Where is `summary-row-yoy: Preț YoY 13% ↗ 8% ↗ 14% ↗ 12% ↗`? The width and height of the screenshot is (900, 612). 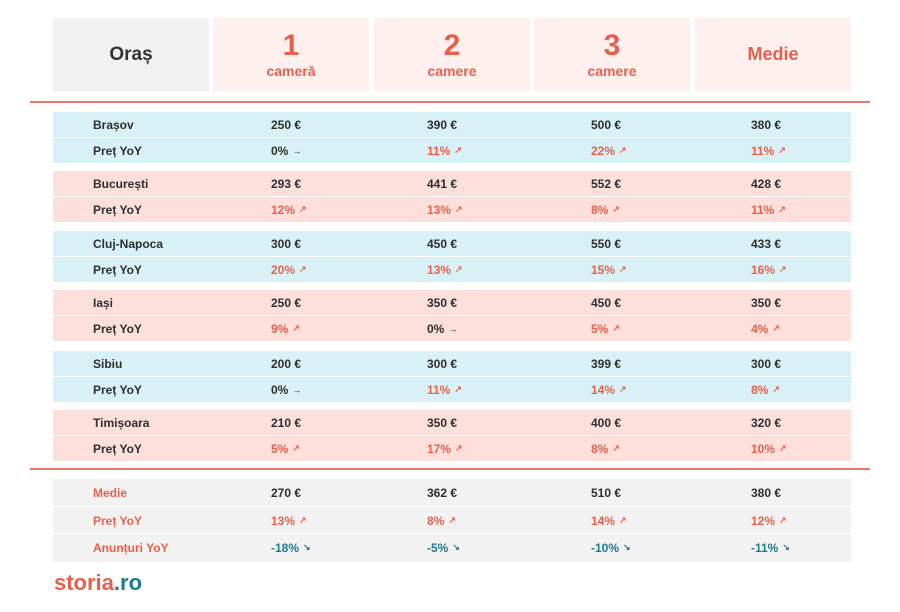 summary-row-yoy: Preț YoY 13% ↗ 8% ↗ 14% ↗ 12% ↗ is located at coordinates (452, 519).